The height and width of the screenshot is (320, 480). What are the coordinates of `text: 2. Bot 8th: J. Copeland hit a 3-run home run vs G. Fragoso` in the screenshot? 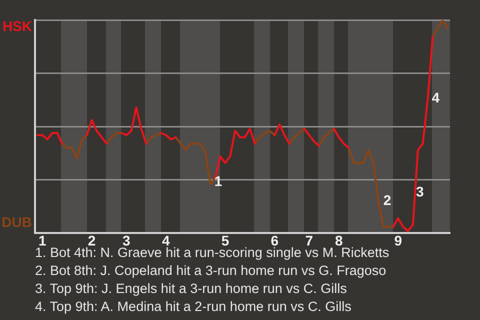 It's located at (211, 271).